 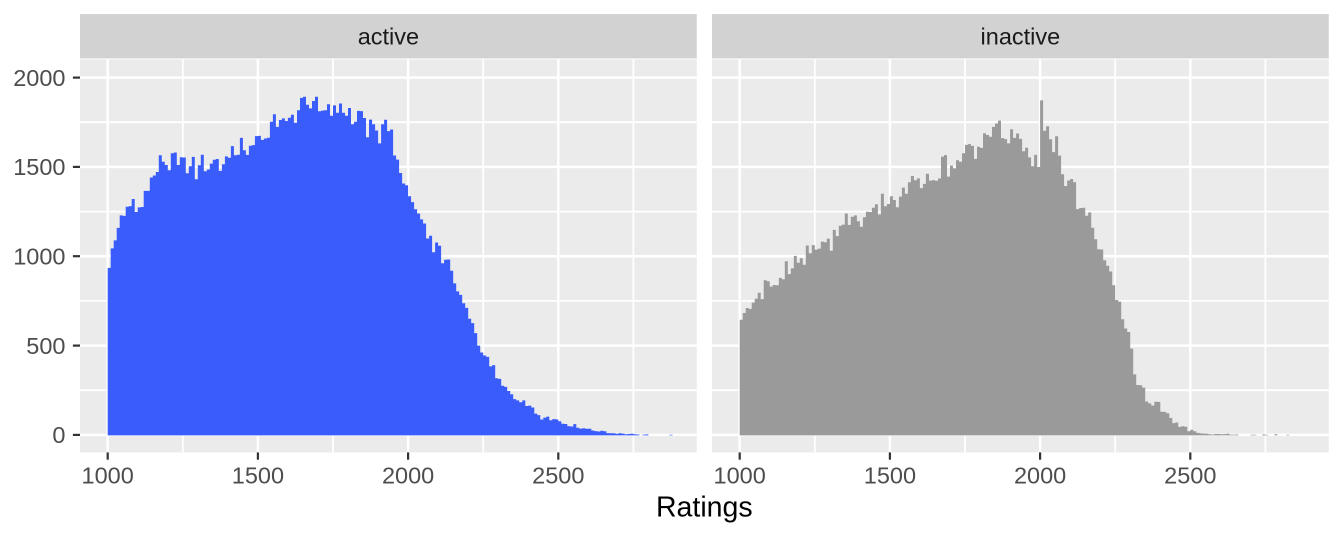 What do you see at coordinates (58, 435) in the screenshot?
I see `svg-text: 0` at bounding box center [58, 435].